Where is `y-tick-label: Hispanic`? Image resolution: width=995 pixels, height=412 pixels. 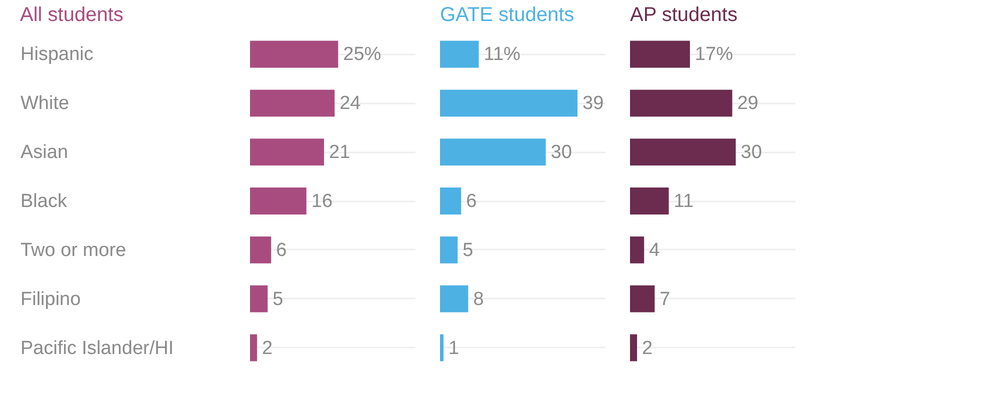
y-tick-label: Hispanic is located at coordinates (57, 55).